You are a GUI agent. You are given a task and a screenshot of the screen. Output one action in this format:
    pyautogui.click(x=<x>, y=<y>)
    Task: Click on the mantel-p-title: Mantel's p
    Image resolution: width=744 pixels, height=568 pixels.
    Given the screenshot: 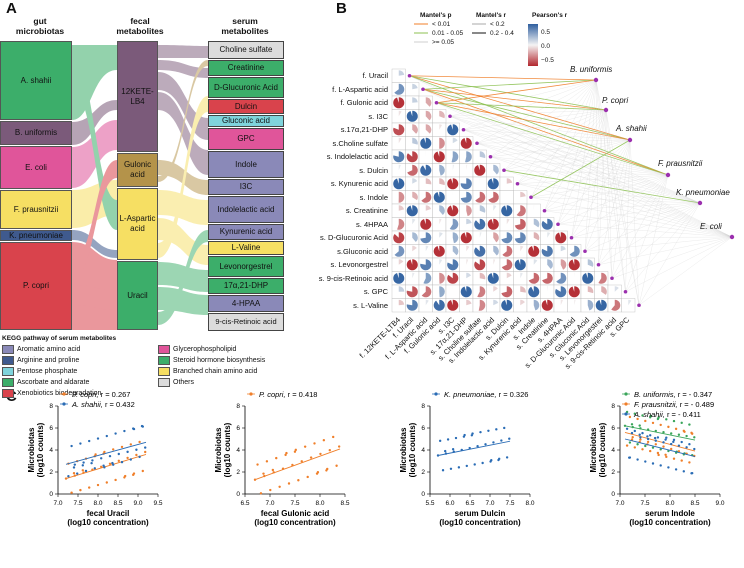 What is the action you would take?
    pyautogui.click(x=436, y=15)
    